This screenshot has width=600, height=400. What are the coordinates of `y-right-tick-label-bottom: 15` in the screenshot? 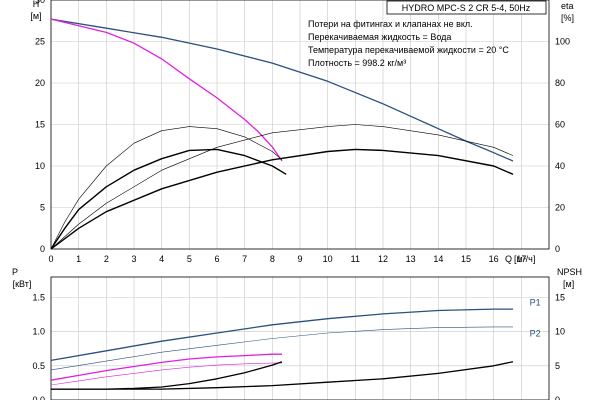 It's located at (560, 298).